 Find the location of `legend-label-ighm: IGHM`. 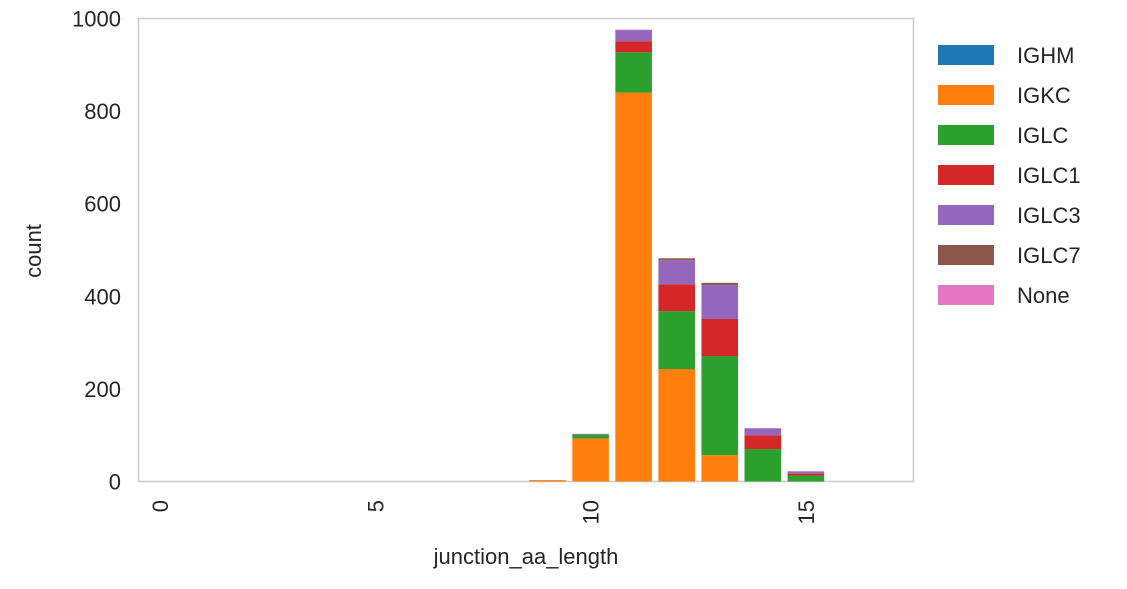

legend-label-ighm: IGHM is located at coordinates (1045, 55).